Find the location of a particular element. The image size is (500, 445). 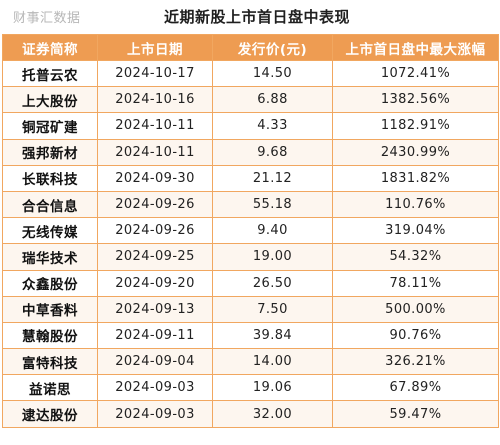

issue-price-cell: 14.00 is located at coordinates (272, 362).